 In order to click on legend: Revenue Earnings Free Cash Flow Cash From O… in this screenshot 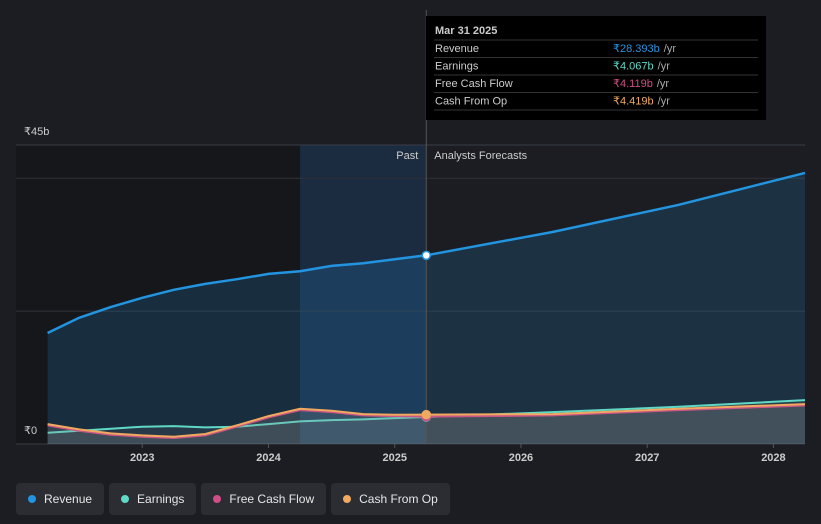, I will do `click(233, 499)`.